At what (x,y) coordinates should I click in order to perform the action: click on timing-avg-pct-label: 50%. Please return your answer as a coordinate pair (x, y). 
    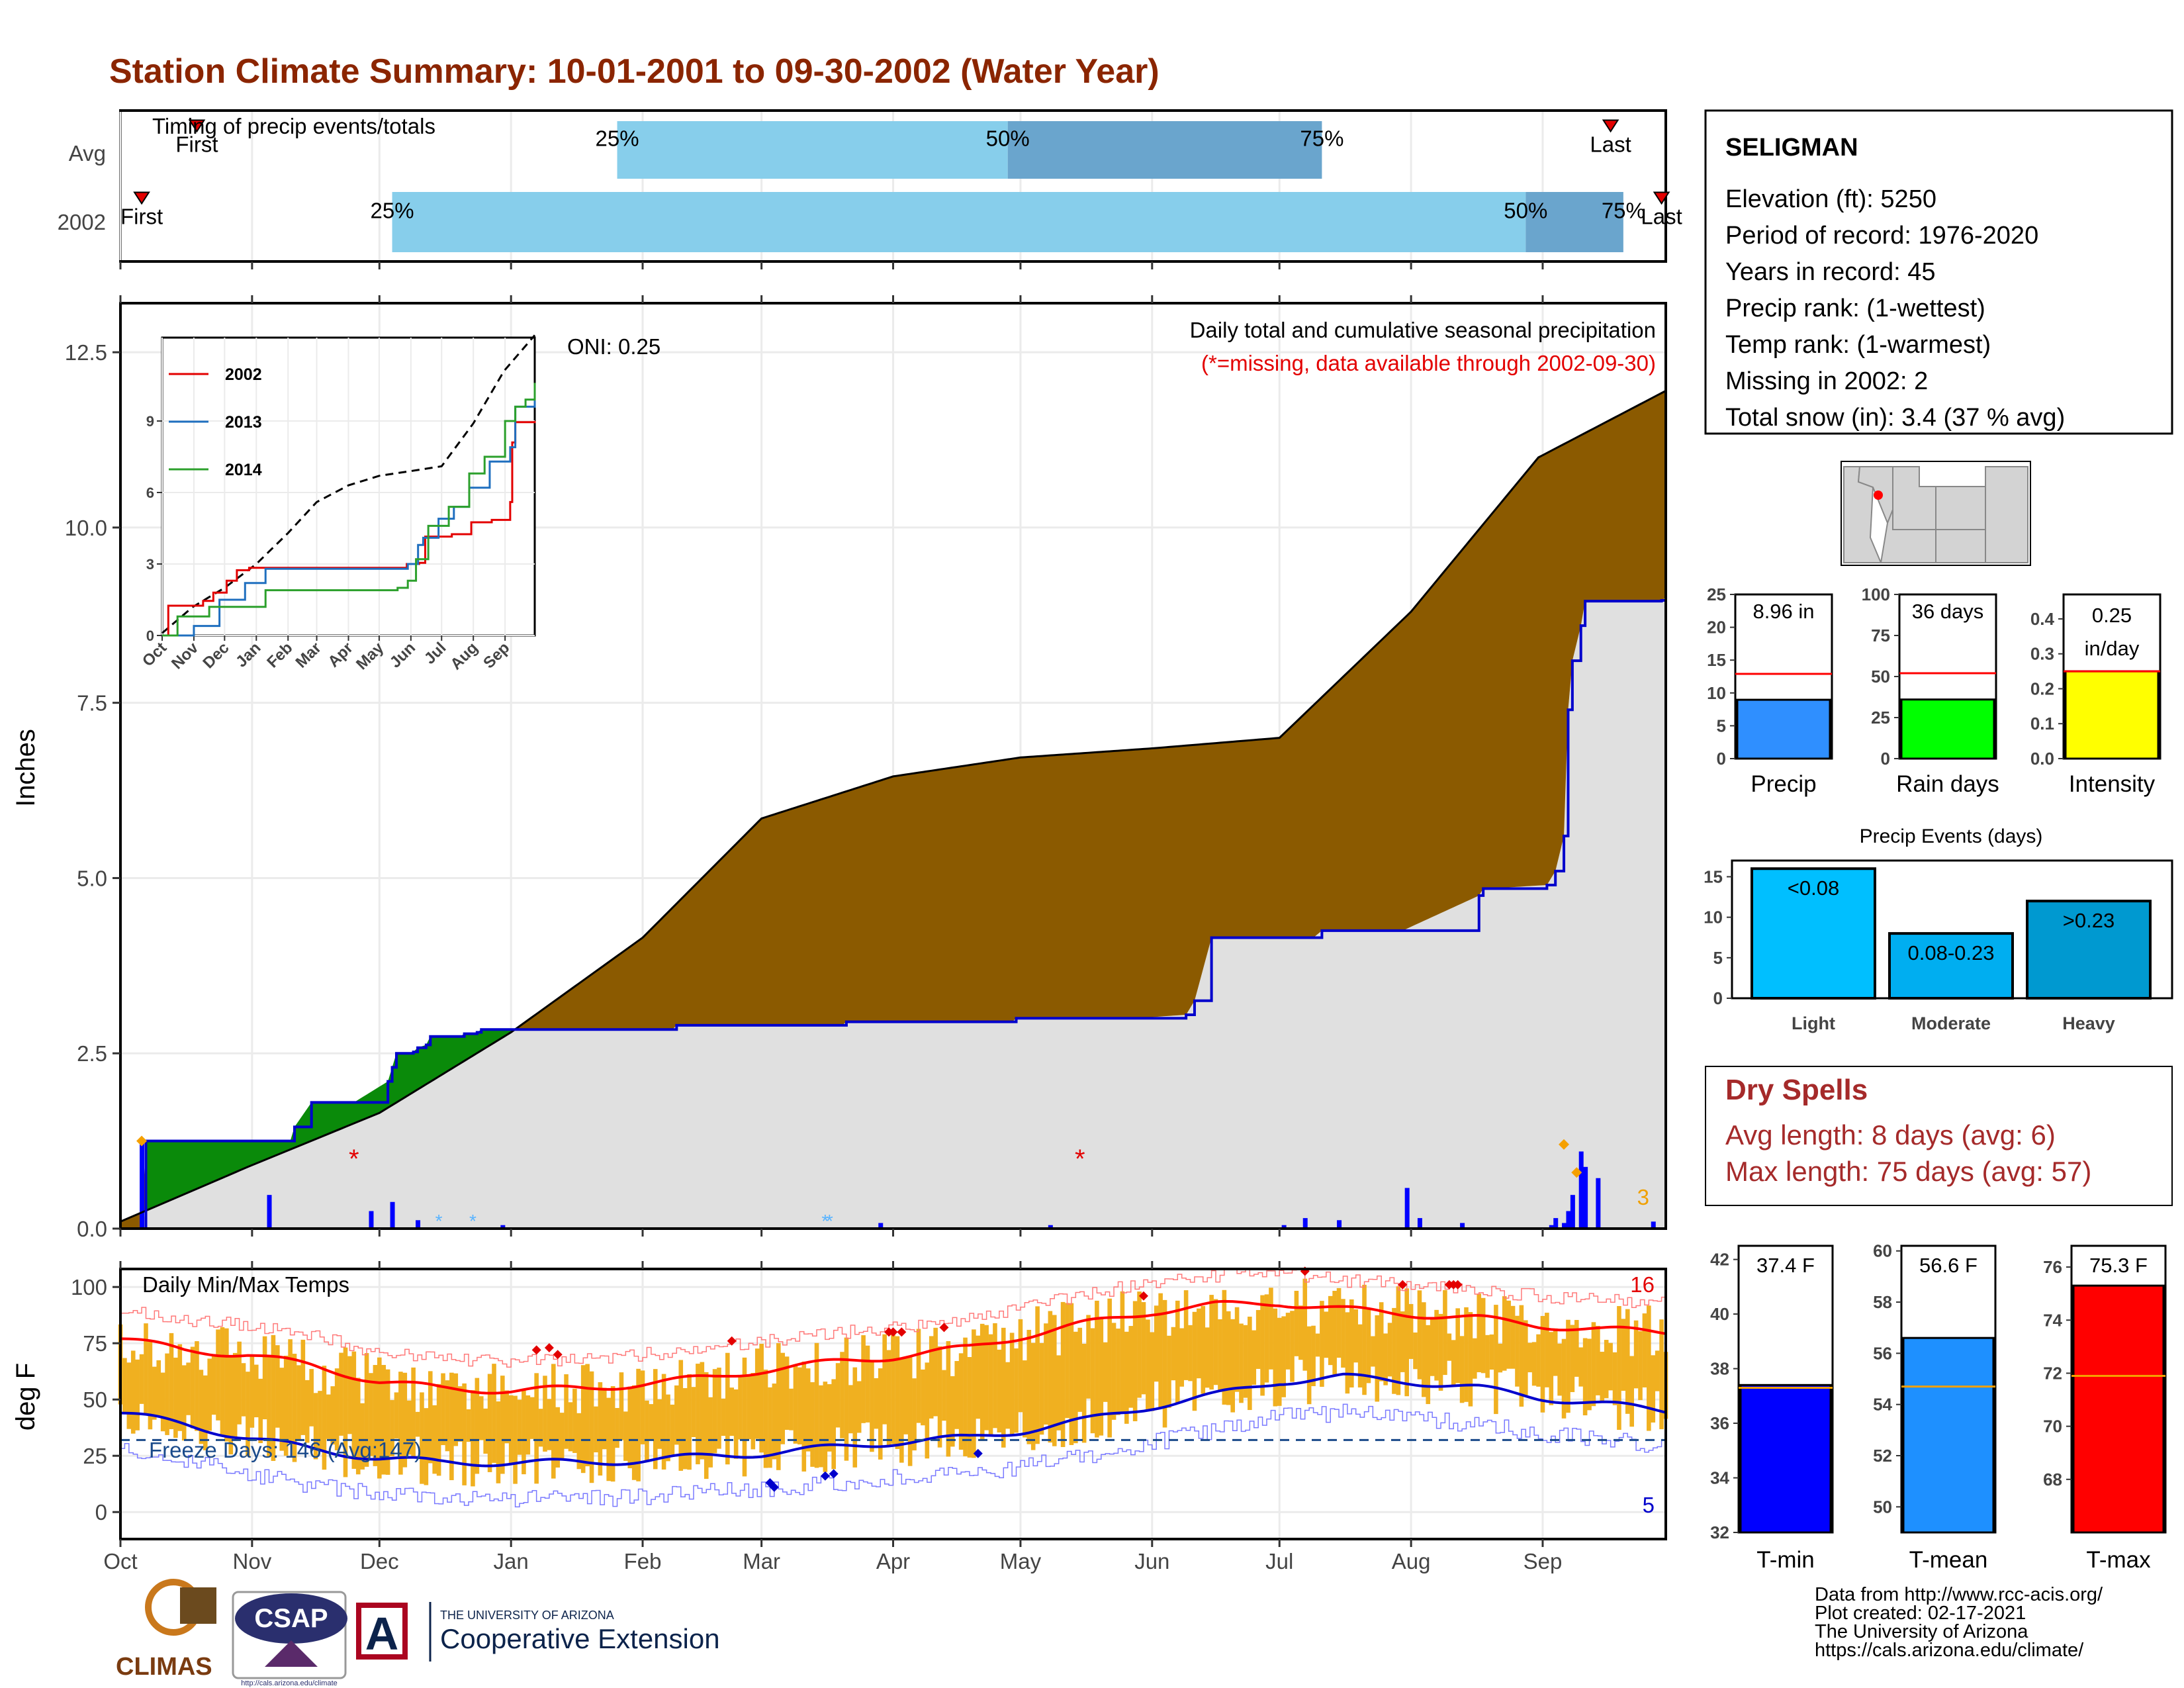
    Looking at the image, I should click on (1008, 138).